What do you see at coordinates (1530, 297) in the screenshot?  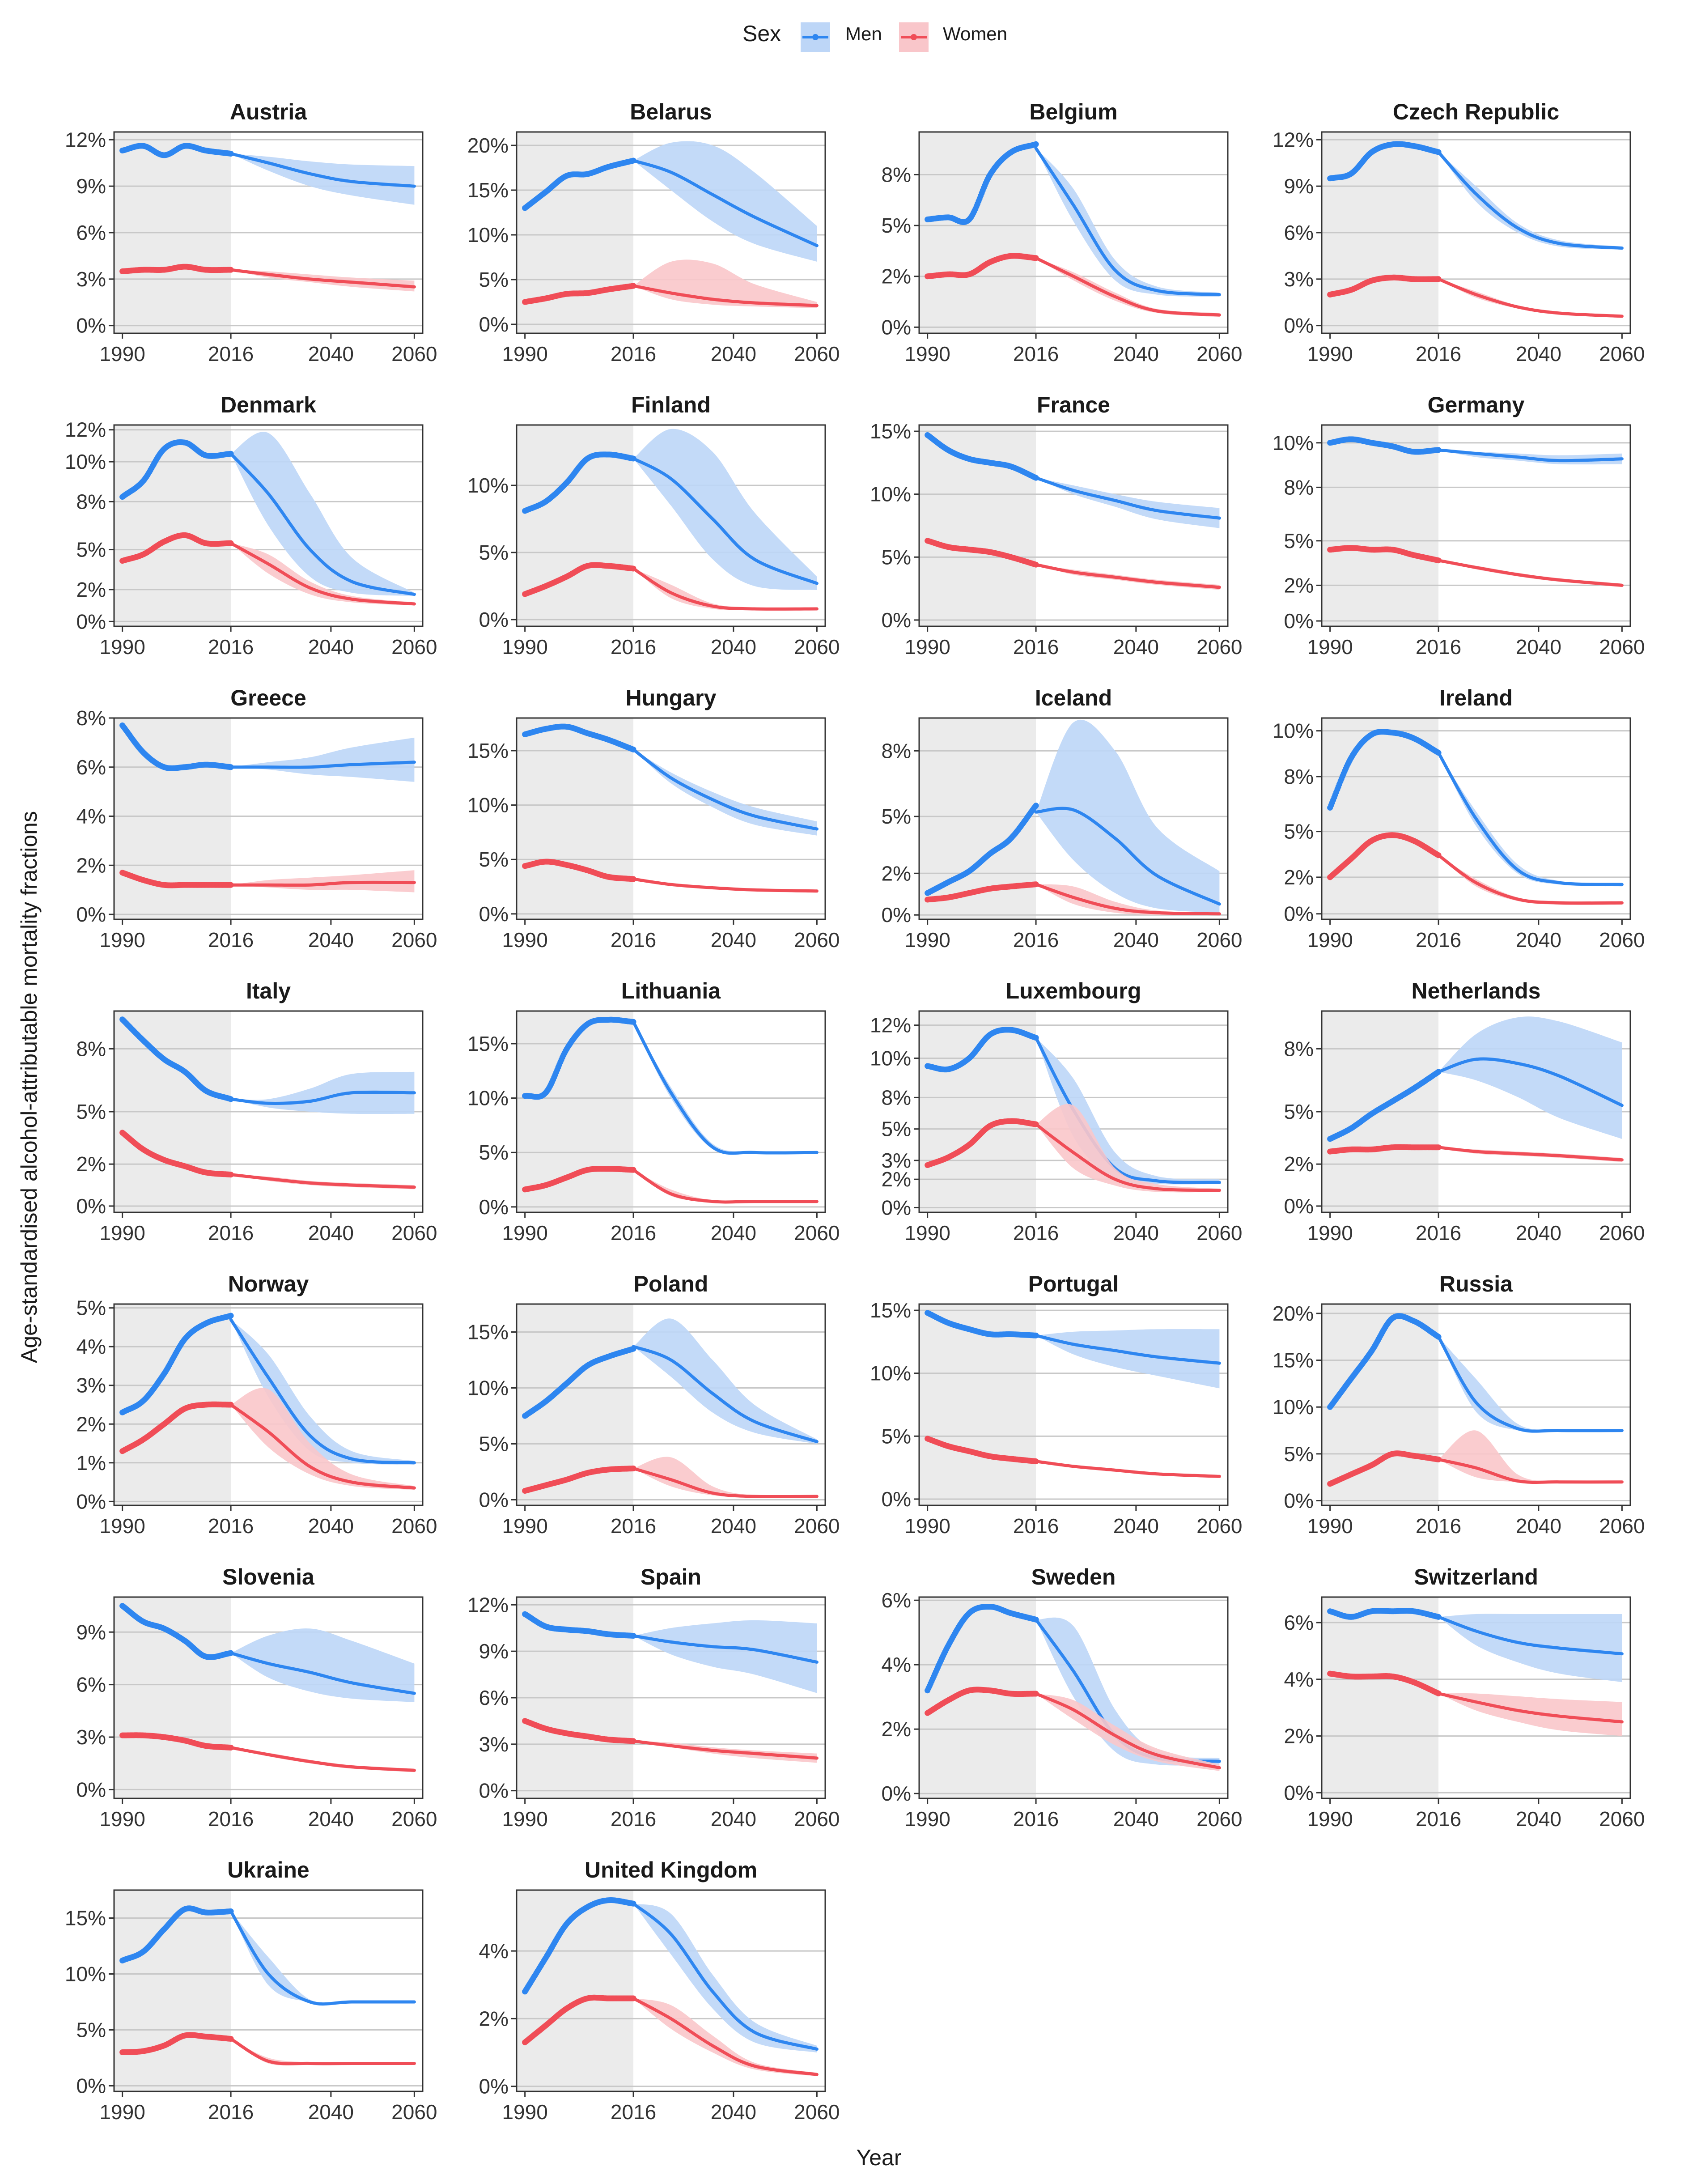 I see `women-projection-line` at bounding box center [1530, 297].